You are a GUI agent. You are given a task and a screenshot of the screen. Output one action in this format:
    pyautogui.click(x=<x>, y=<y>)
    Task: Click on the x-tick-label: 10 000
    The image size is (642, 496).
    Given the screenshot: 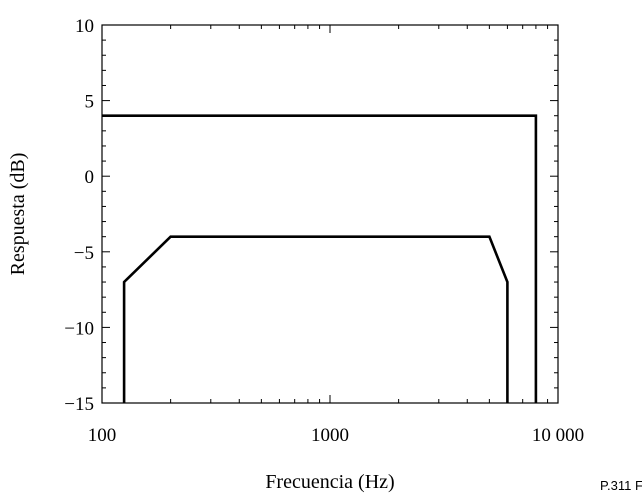 What is the action you would take?
    pyautogui.click(x=558, y=435)
    